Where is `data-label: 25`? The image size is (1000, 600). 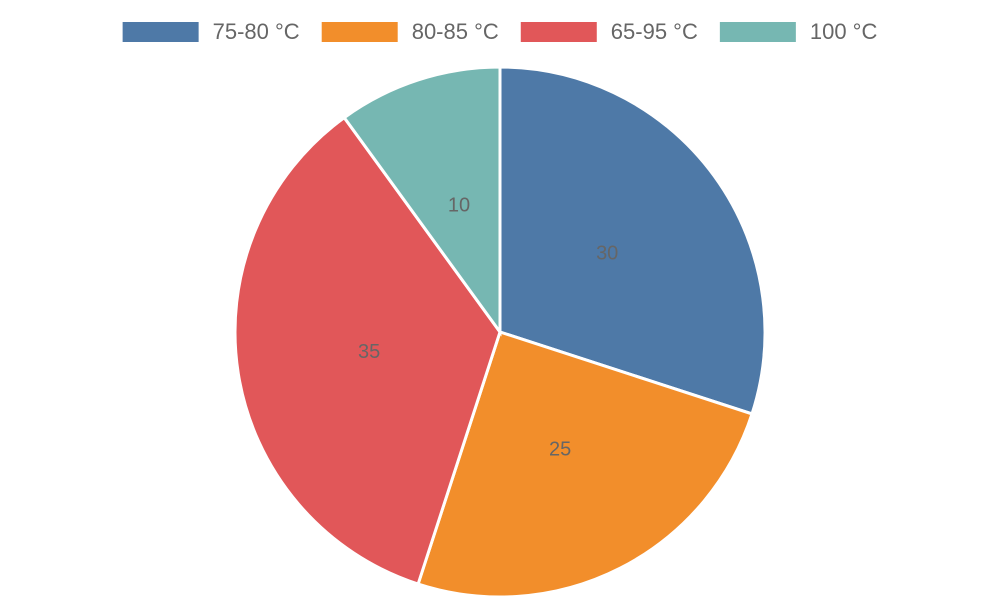 data-label: 25 is located at coordinates (560, 449).